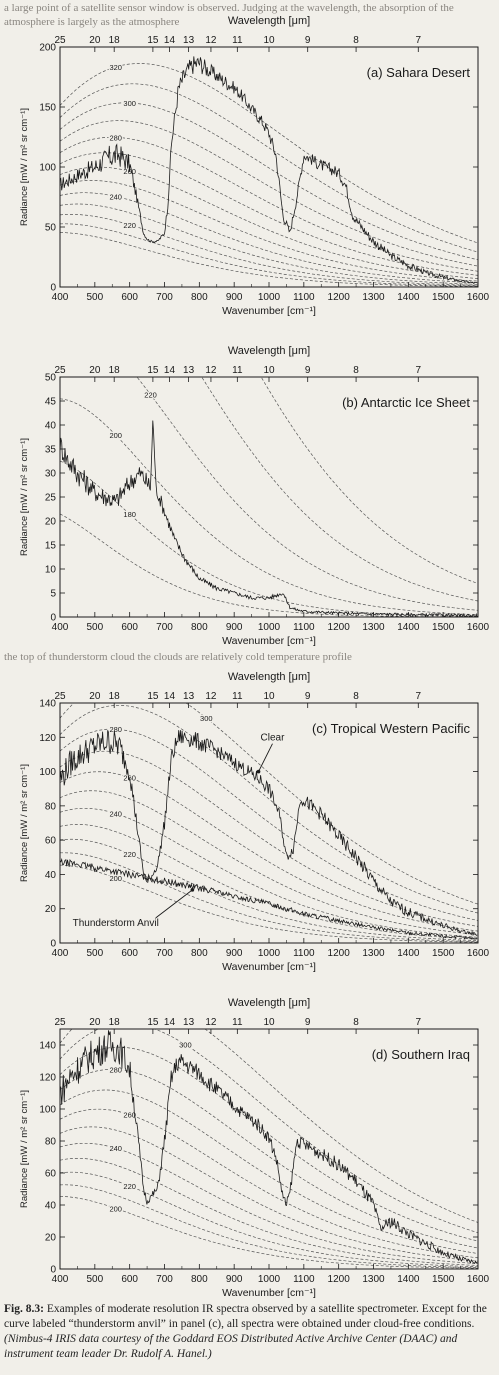  Describe the element at coordinates (60, 627) in the screenshot. I see `chart2-x-tick-label: 400` at that location.